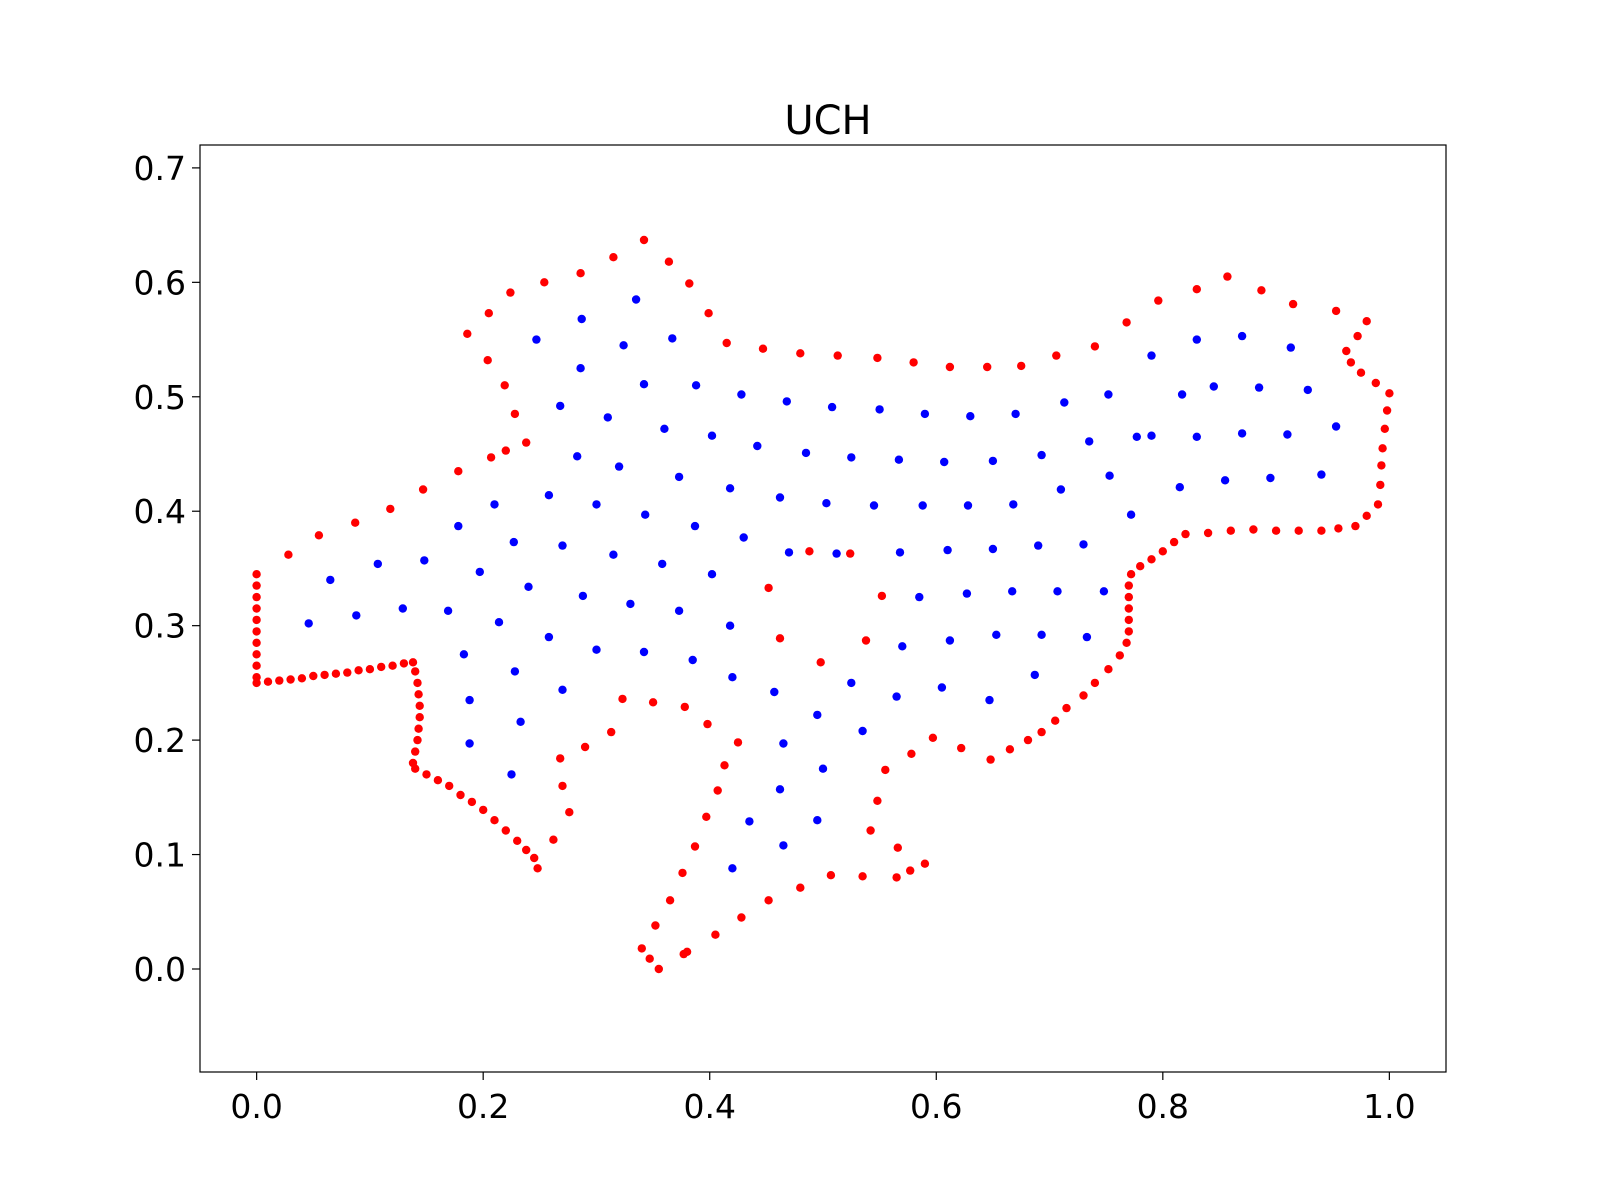 The width and height of the screenshot is (1600, 1200). What do you see at coordinates (1163, 1106) in the screenshot?
I see `x-tick-label: 0.8` at bounding box center [1163, 1106].